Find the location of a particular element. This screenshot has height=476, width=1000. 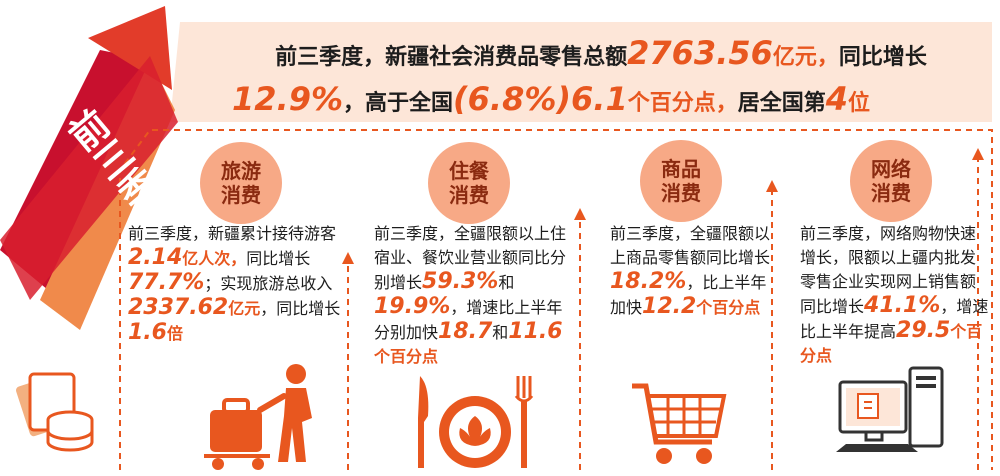

shopping-cart-icon is located at coordinates (679, 423).